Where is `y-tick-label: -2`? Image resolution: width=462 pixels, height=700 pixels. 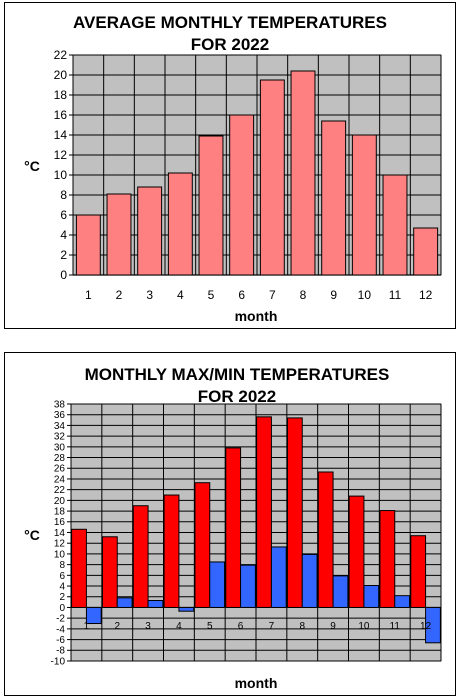 y-tick-label: -2 is located at coordinates (60, 619).